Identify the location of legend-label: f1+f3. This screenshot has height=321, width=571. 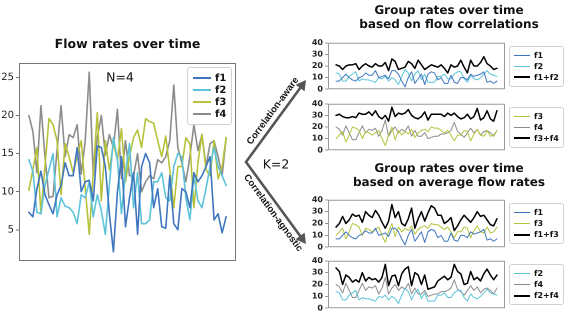
(546, 234).